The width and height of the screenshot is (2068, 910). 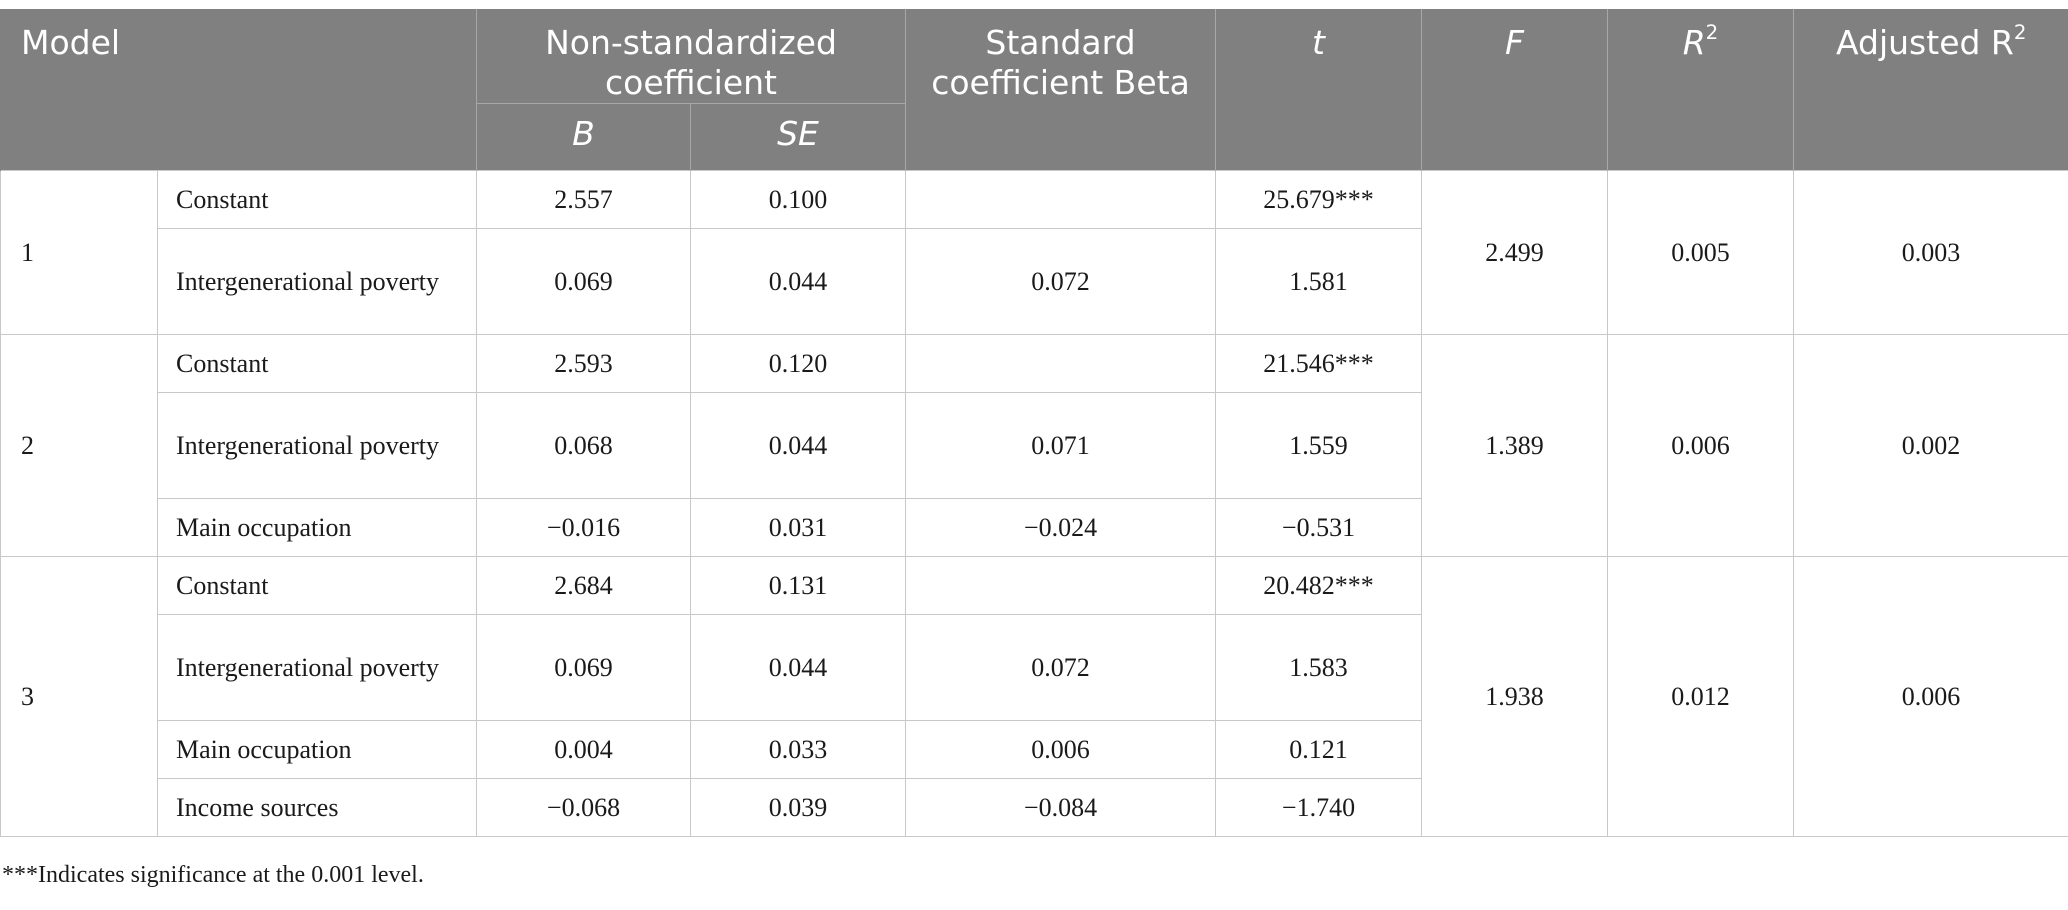 I want to click on header-se: SE, so click(x=798, y=137).